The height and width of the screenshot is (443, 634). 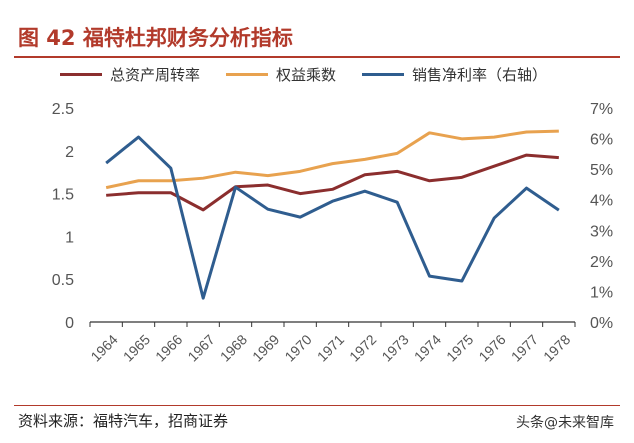 What do you see at coordinates (155, 38) in the screenshot?
I see `chart-title: 图 42 福特杜邦财务分析指标` at bounding box center [155, 38].